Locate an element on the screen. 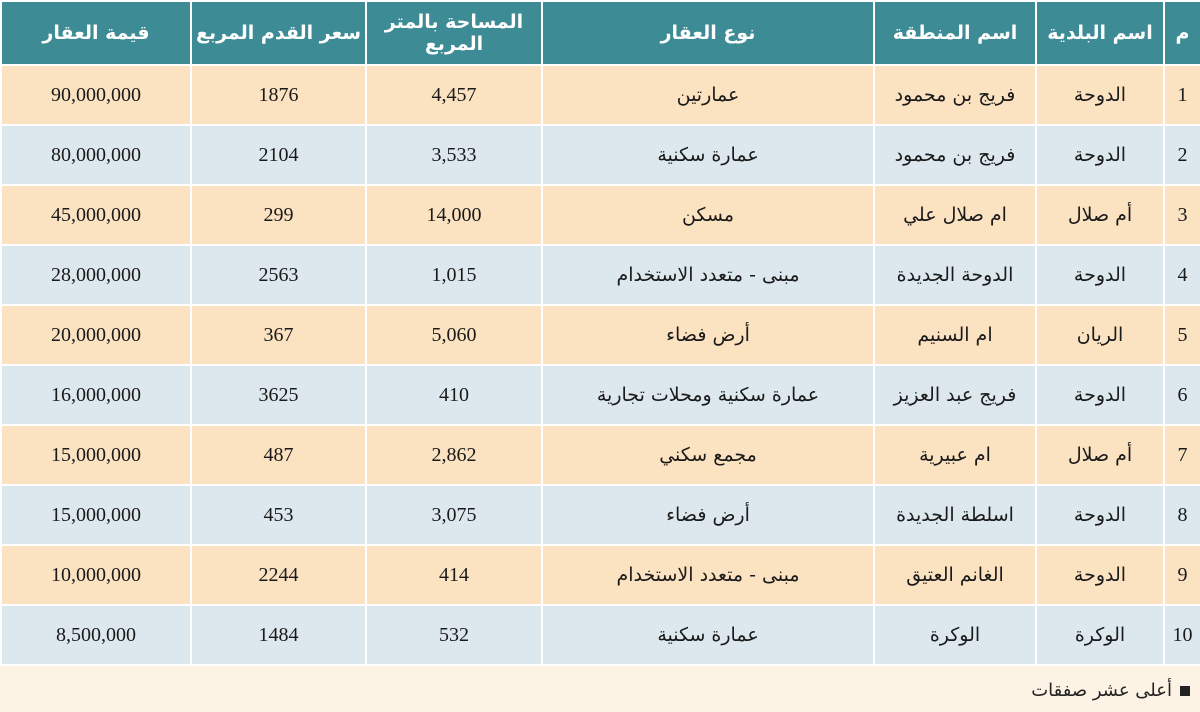 This screenshot has height=712, width=1200. cell-area-name: اسلطة الجديدة is located at coordinates (955, 515).